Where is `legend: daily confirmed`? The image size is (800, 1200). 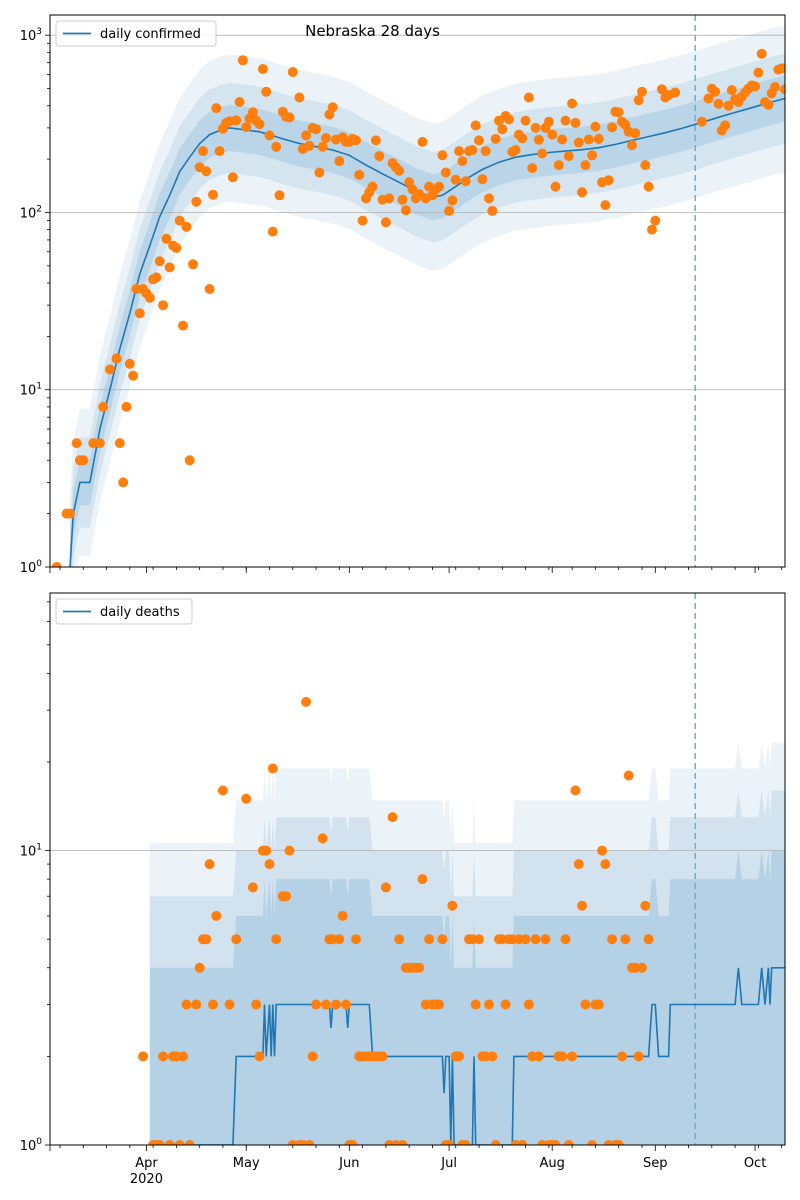 legend: daily confirmed is located at coordinates (136, 33).